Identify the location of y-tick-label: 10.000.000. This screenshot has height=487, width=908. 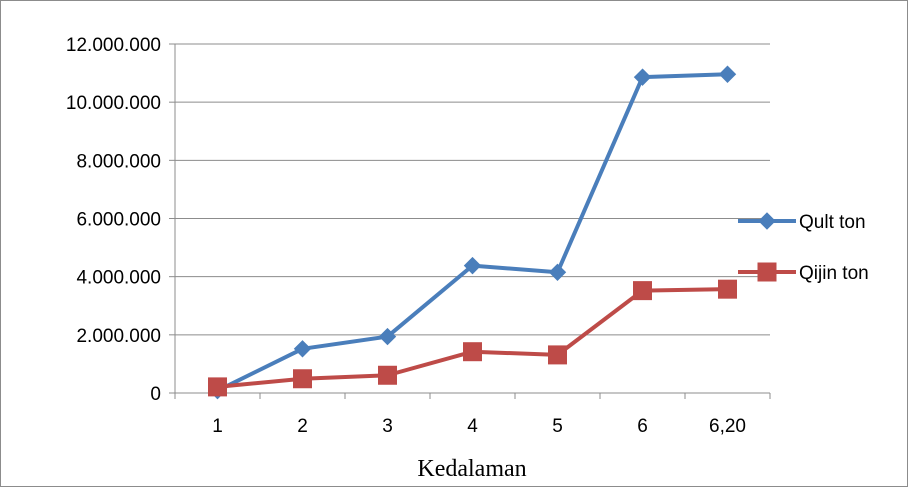
(113, 103).